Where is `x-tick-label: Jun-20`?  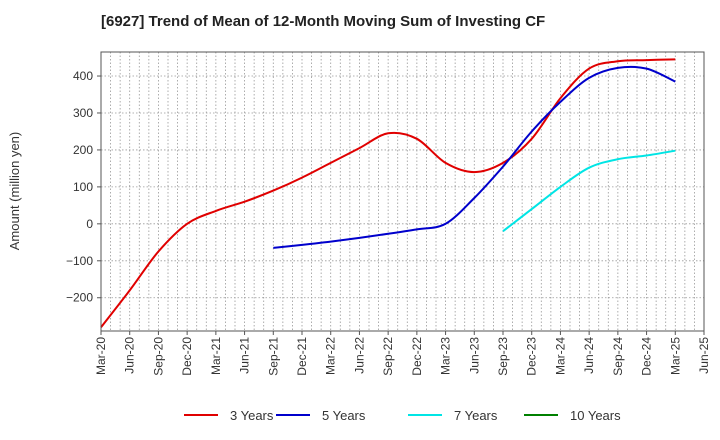 x-tick-label: Jun-20 is located at coordinates (130, 355).